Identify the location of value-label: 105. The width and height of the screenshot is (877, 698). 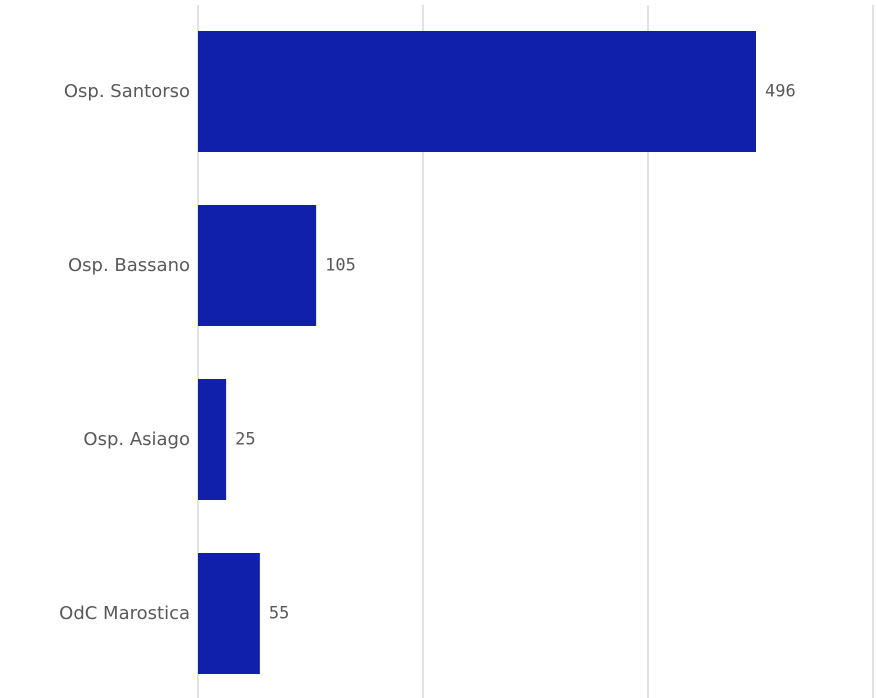
(340, 266).